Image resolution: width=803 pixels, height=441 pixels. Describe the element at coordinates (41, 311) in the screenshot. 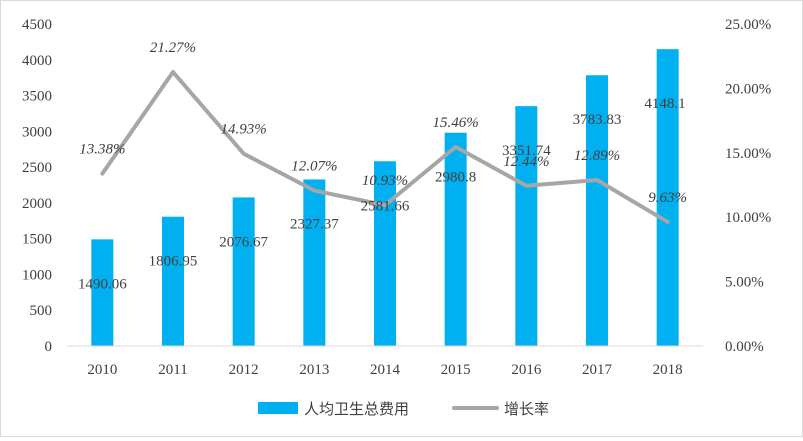

I see `left-tick-500: 500` at that location.